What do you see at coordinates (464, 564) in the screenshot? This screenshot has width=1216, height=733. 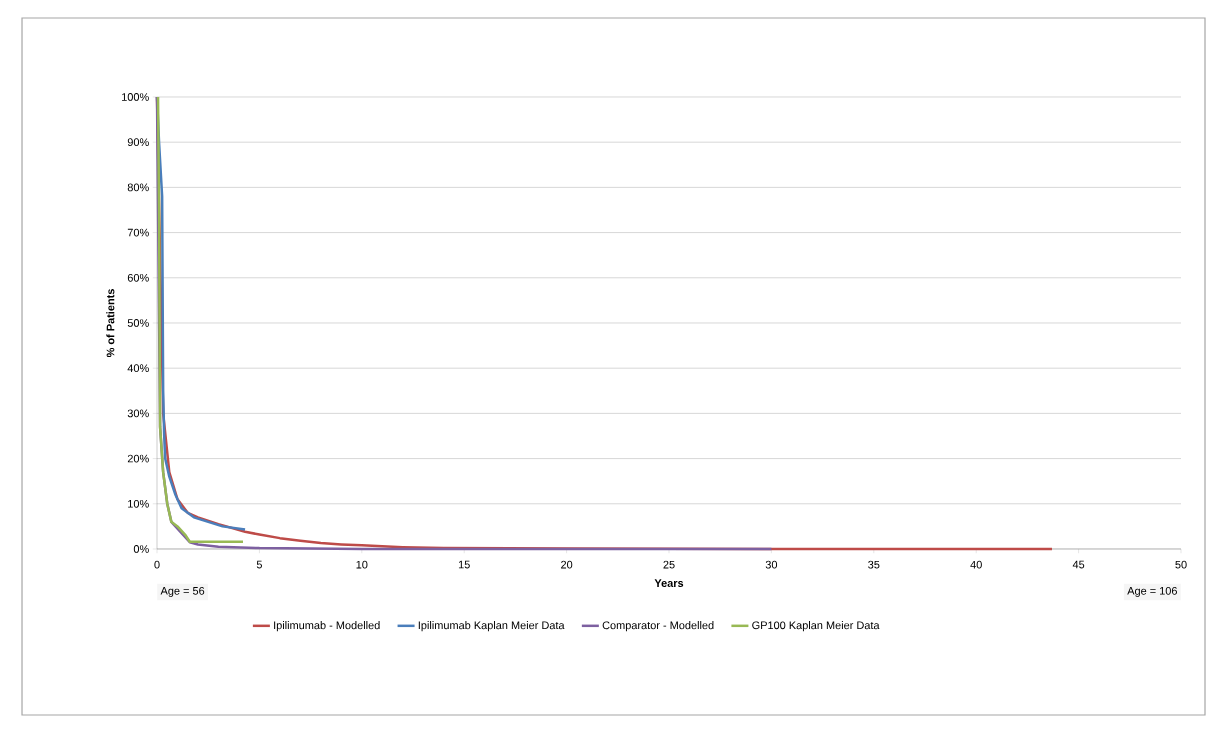 I see `x-tick-label: 15` at bounding box center [464, 564].